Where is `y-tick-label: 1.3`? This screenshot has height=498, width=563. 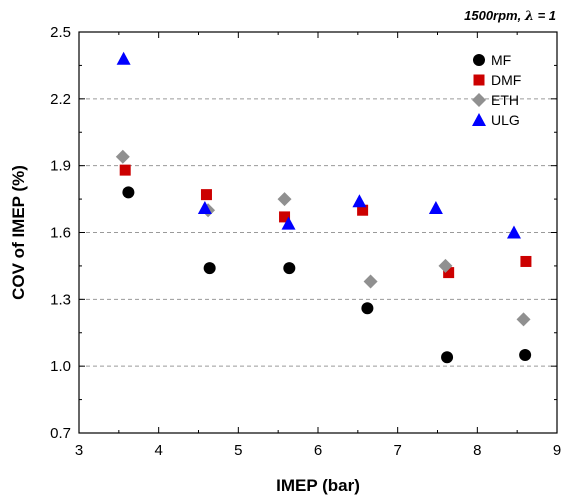 y-tick-label: 1.3 is located at coordinates (60, 299).